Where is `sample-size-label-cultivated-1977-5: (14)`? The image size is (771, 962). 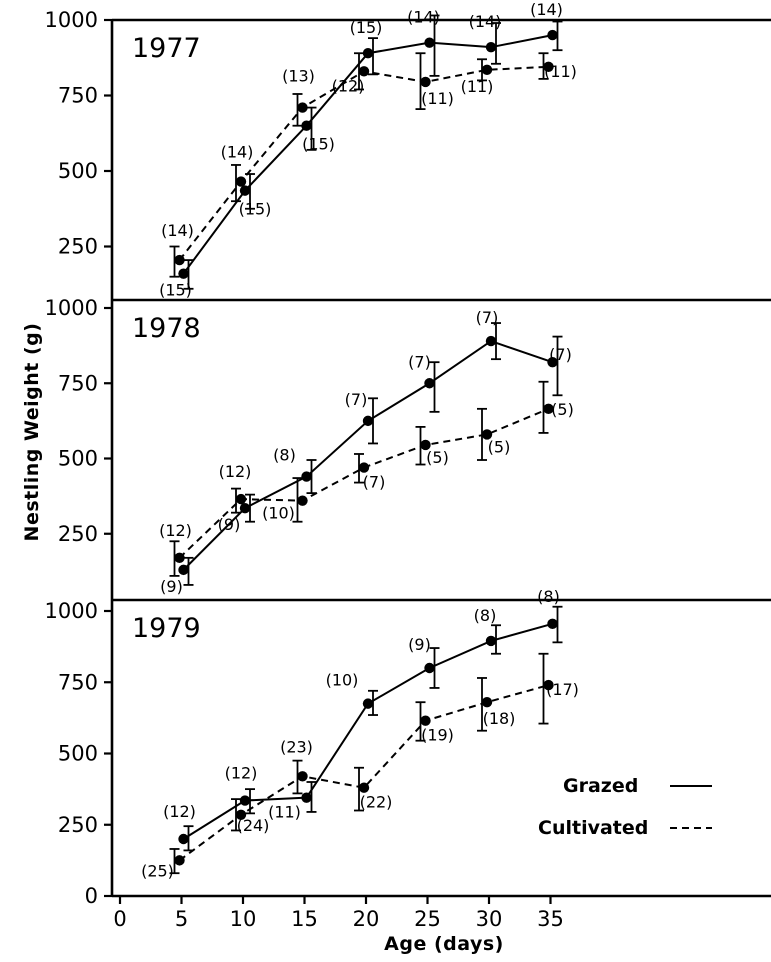 sample-size-label-cultivated-1977-5: (14) is located at coordinates (177, 230).